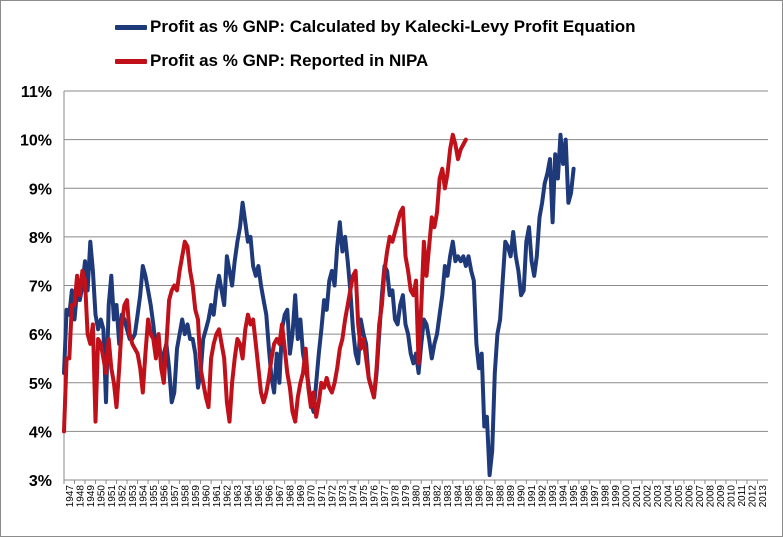  What do you see at coordinates (459, 496) in the screenshot?
I see `x-tick-label: 1984` at bounding box center [459, 496].